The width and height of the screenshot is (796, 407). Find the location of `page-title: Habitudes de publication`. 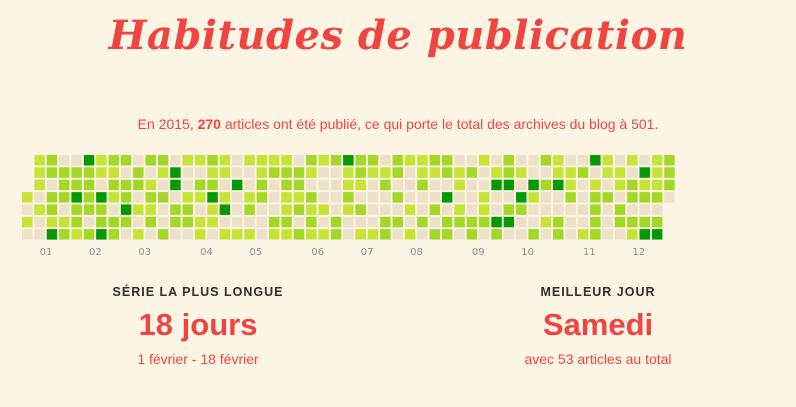

page-title: Habitudes de publication is located at coordinates (398, 35).